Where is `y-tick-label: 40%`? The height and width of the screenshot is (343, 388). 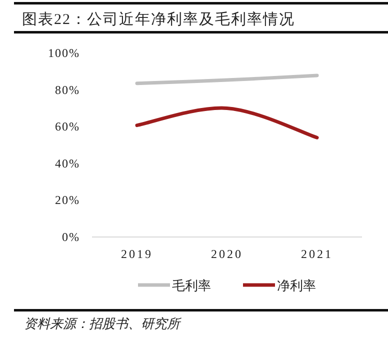
y-tick-label: 40% is located at coordinates (67, 163).